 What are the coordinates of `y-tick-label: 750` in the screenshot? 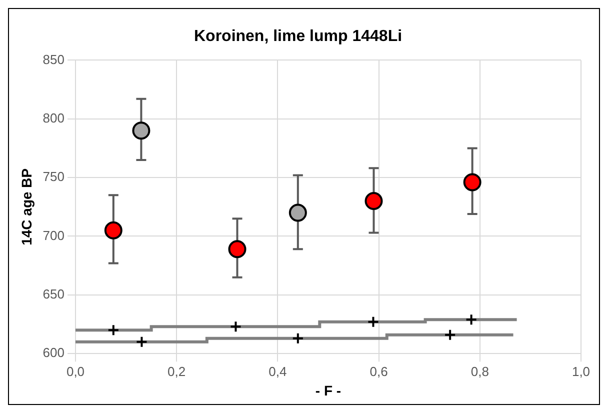 It's located at (53, 176).